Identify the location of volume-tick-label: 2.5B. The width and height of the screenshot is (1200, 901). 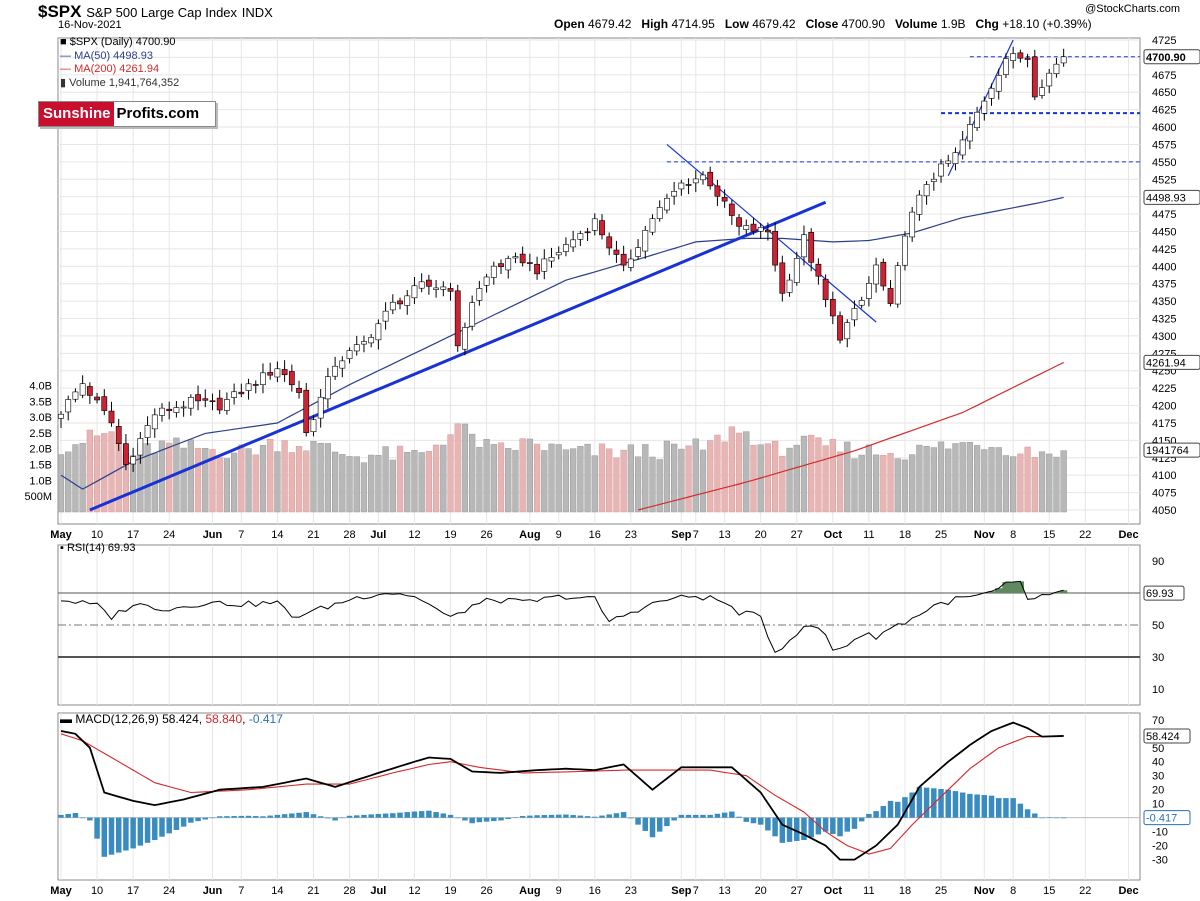
(40, 434).